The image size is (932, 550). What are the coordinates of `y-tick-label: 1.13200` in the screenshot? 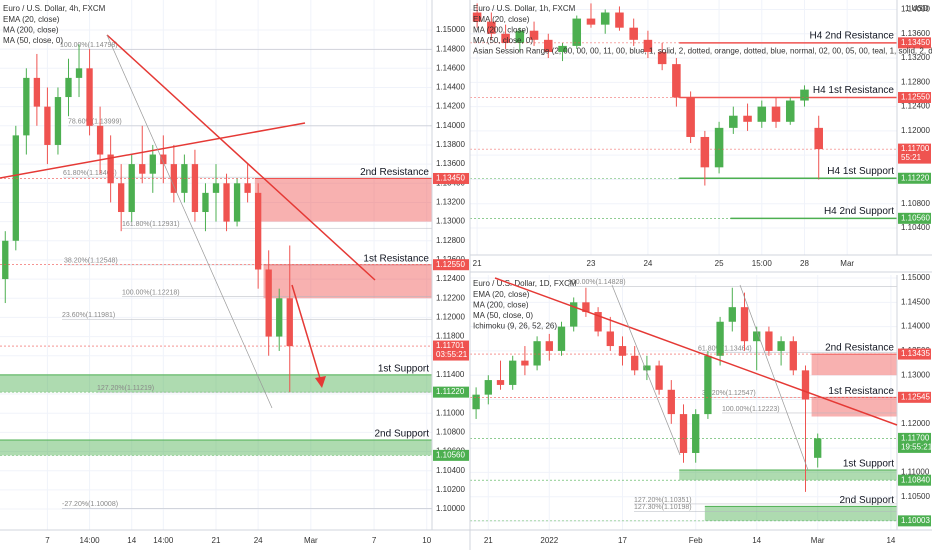 It's located at (915, 57).